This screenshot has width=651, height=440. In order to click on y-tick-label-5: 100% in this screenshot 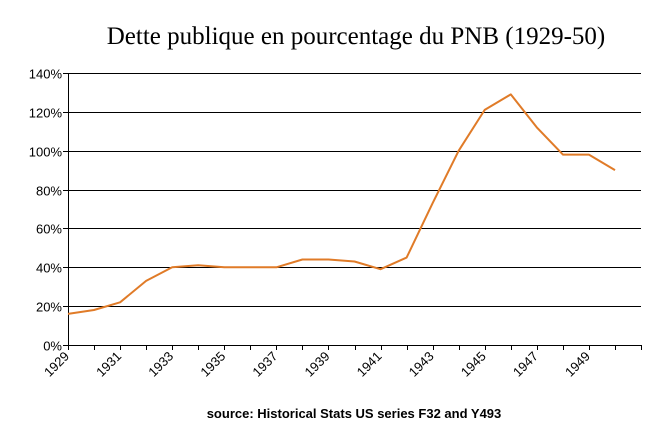, I will do `click(46, 152)`.